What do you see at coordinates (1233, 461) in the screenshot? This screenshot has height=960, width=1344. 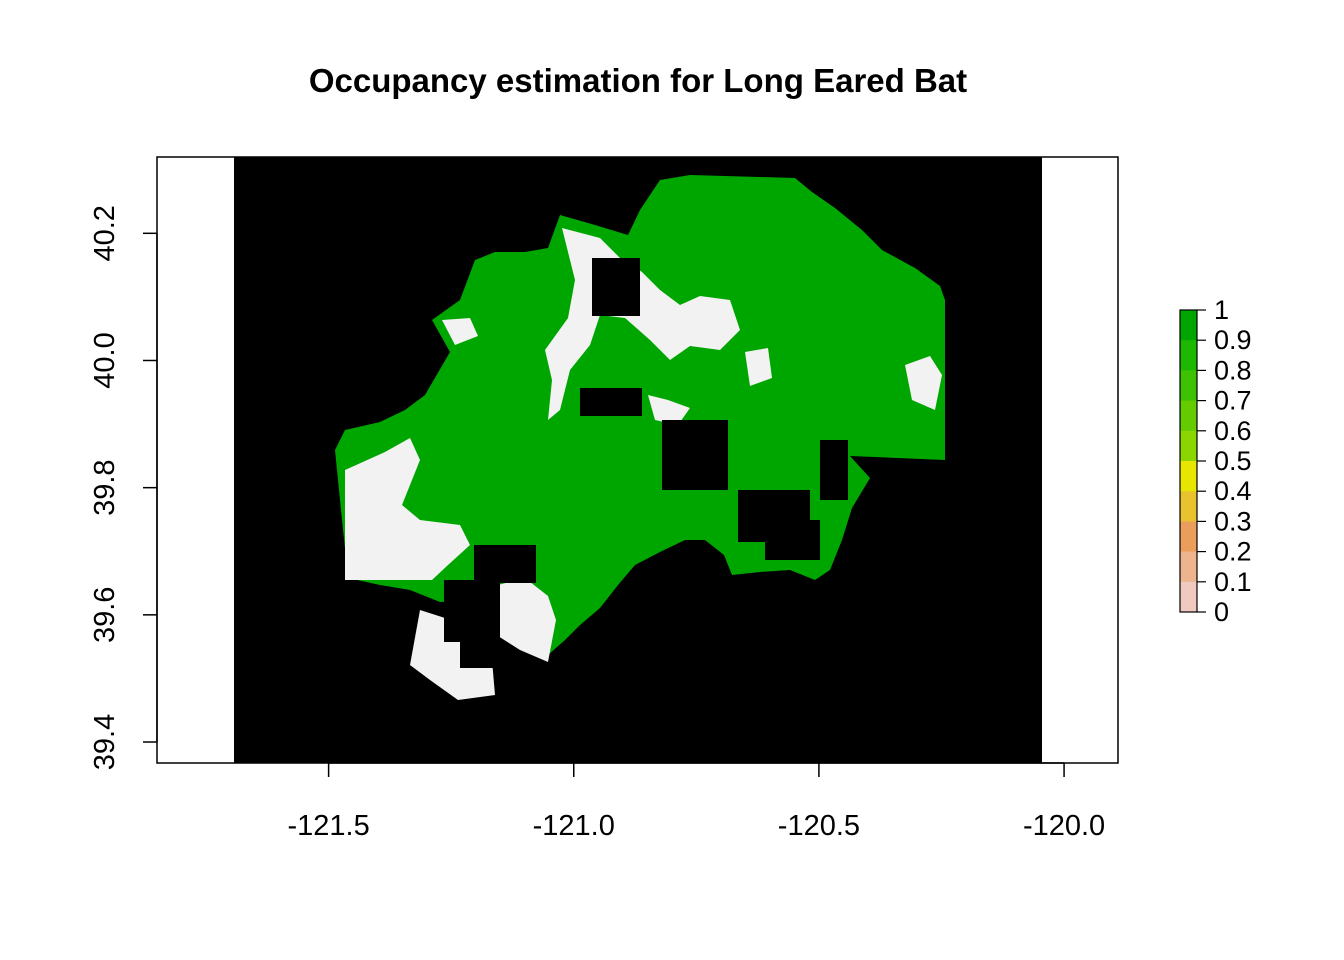 I see `legend-label: 0.5` at bounding box center [1233, 461].